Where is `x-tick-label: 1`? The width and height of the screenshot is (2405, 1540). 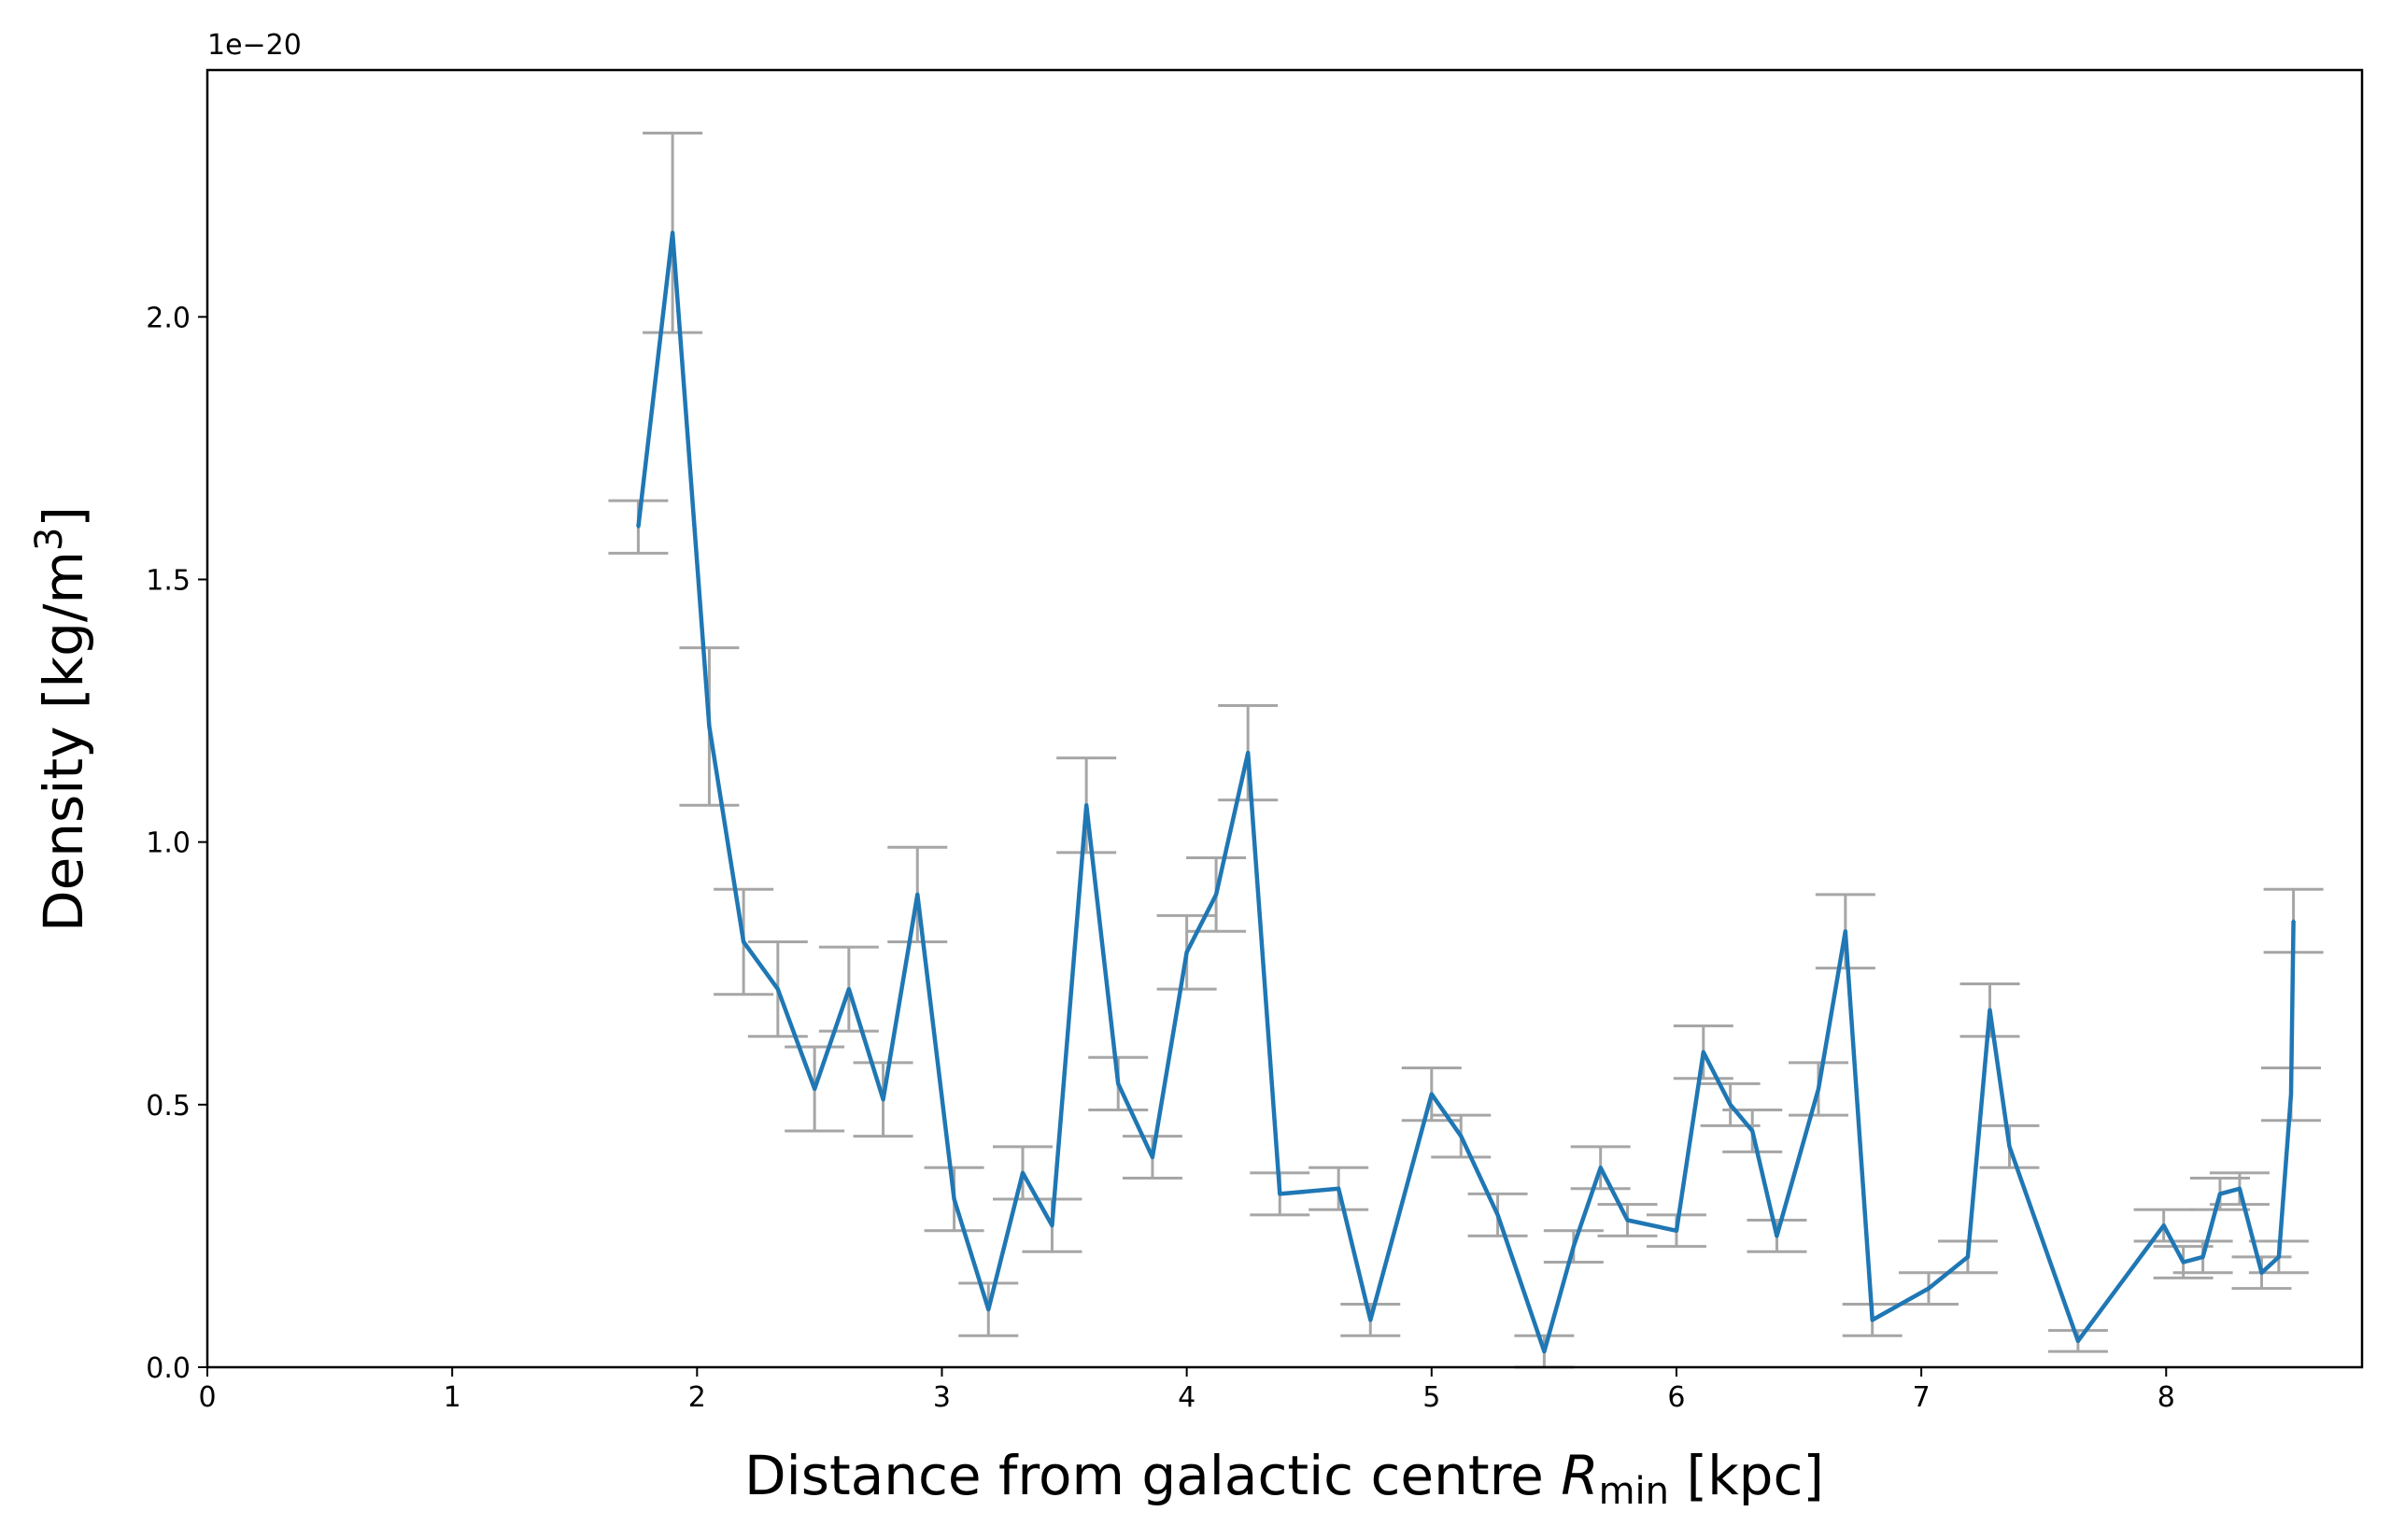
x-tick-label: 1 is located at coordinates (452, 1397).